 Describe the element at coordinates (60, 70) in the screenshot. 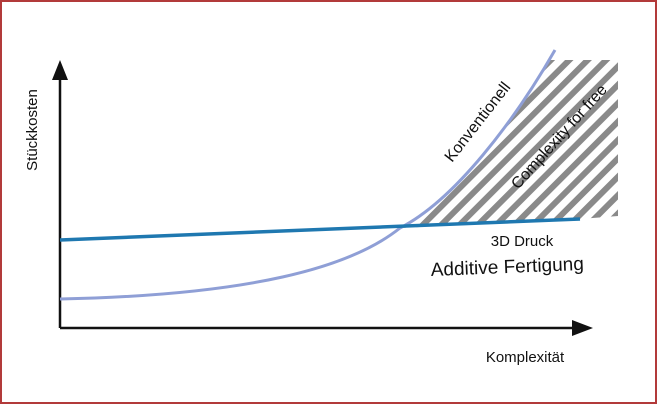

I see `y-axis-arrow` at that location.